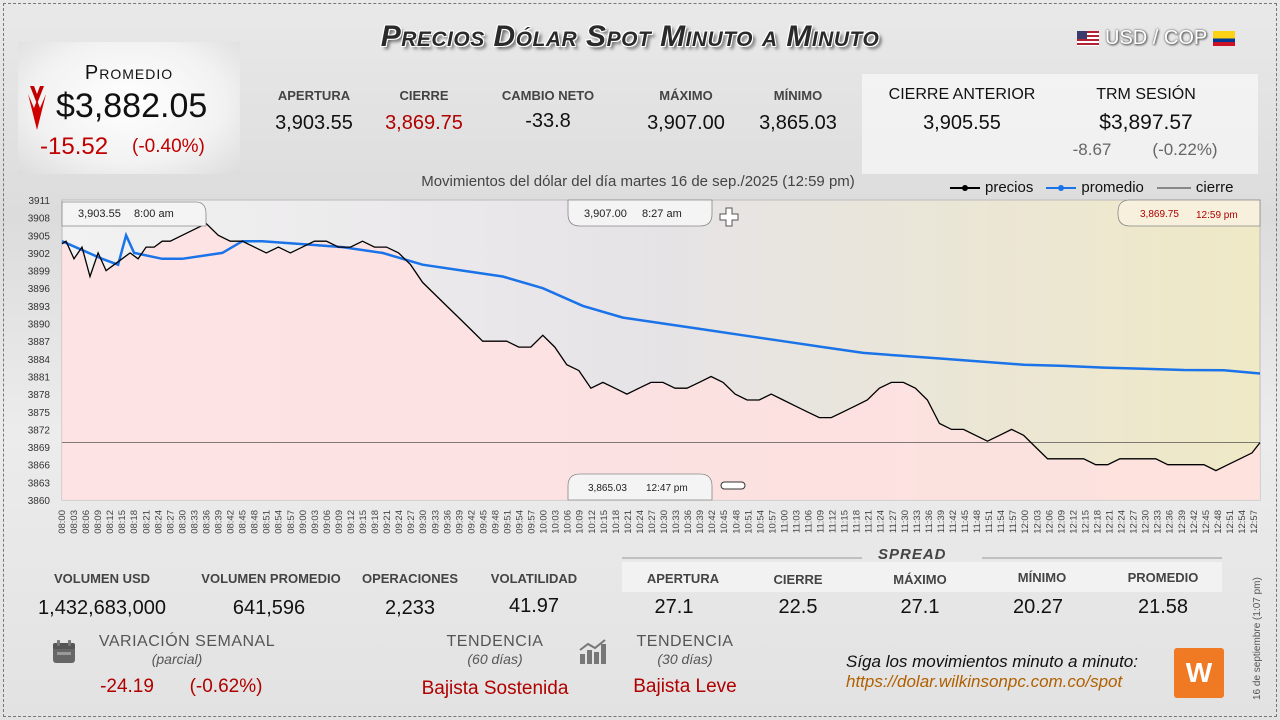  I want to click on legend-cierre-label: cierre, so click(1214, 187).